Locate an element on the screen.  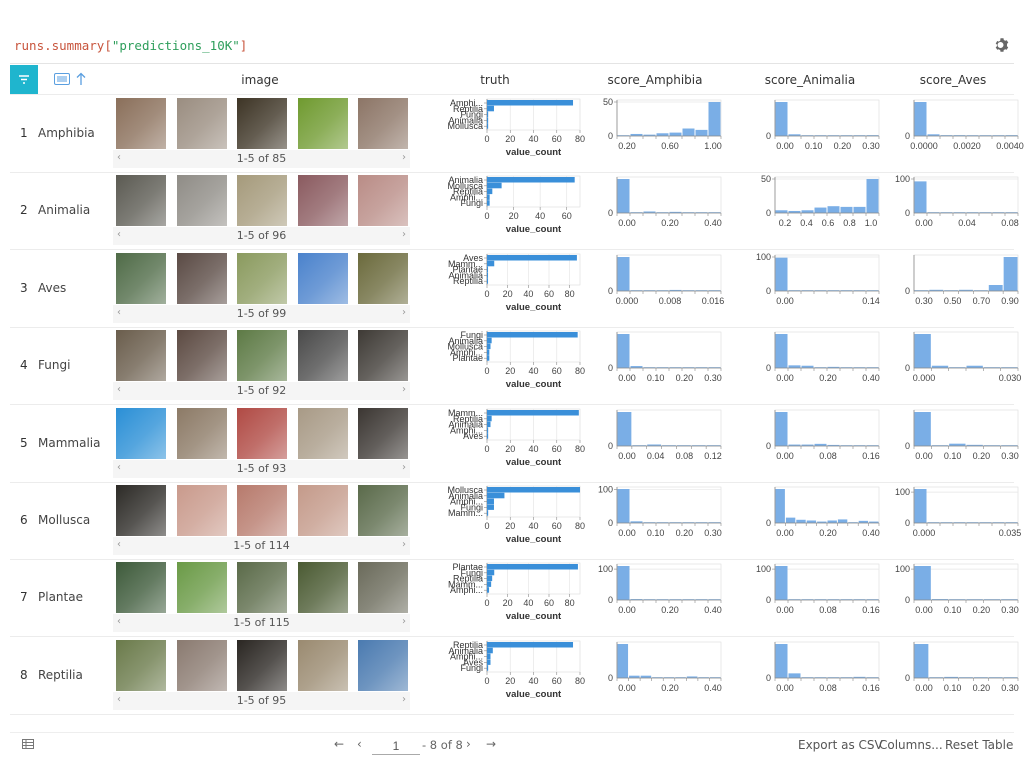
filter-button is located at coordinates (24, 79).